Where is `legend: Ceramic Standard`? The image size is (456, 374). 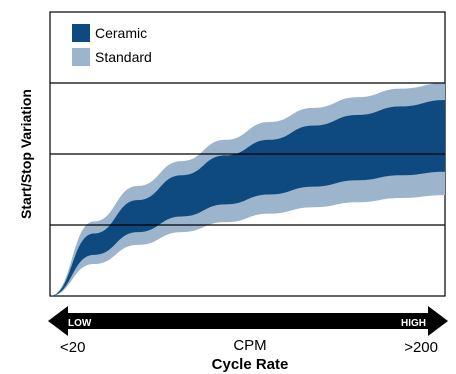 legend: Ceramic Standard is located at coordinates (112, 45).